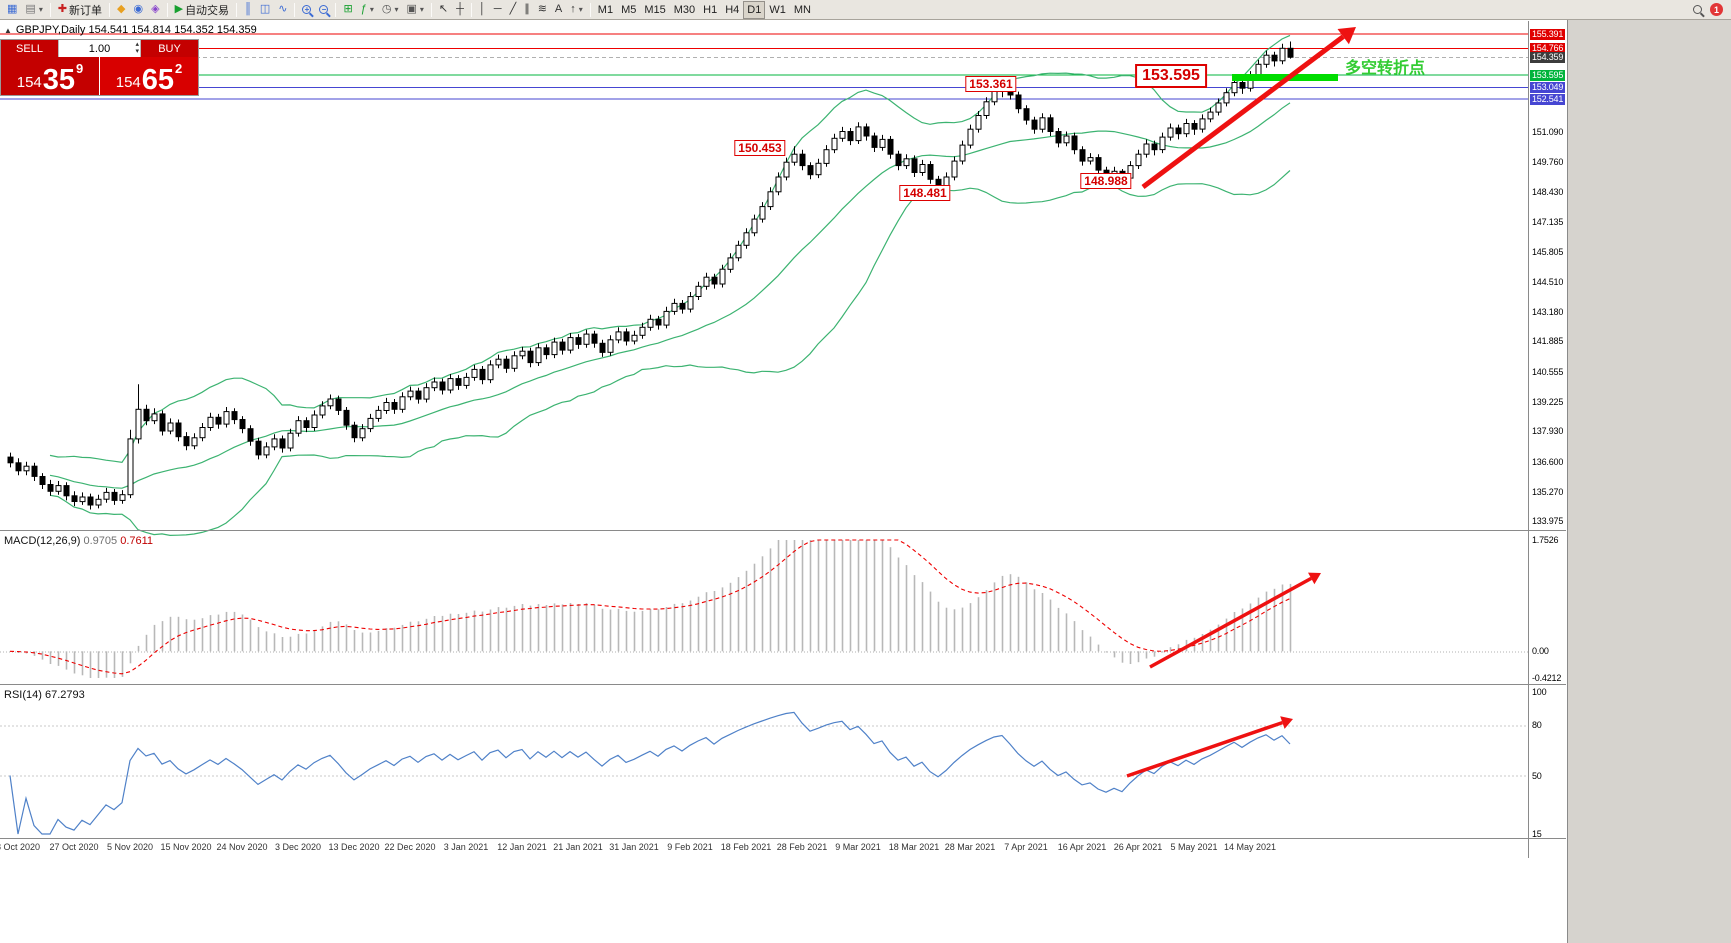  Describe the element at coordinates (363, 9) in the screenshot. I see `indicators-icon: ƒ` at that location.